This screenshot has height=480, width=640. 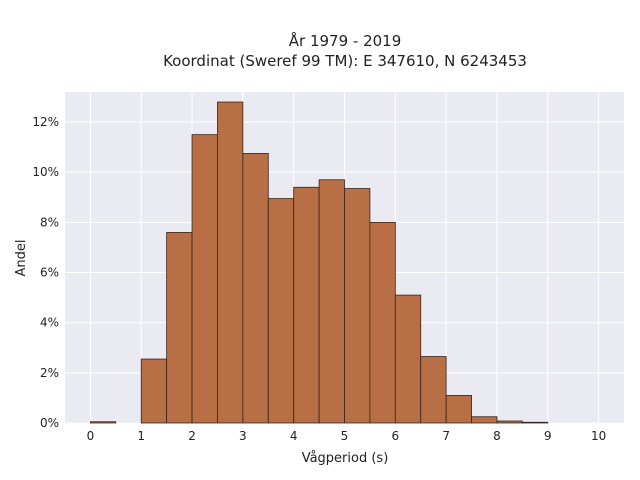 I want to click on y-tick-label: 6%, so click(x=49, y=273).